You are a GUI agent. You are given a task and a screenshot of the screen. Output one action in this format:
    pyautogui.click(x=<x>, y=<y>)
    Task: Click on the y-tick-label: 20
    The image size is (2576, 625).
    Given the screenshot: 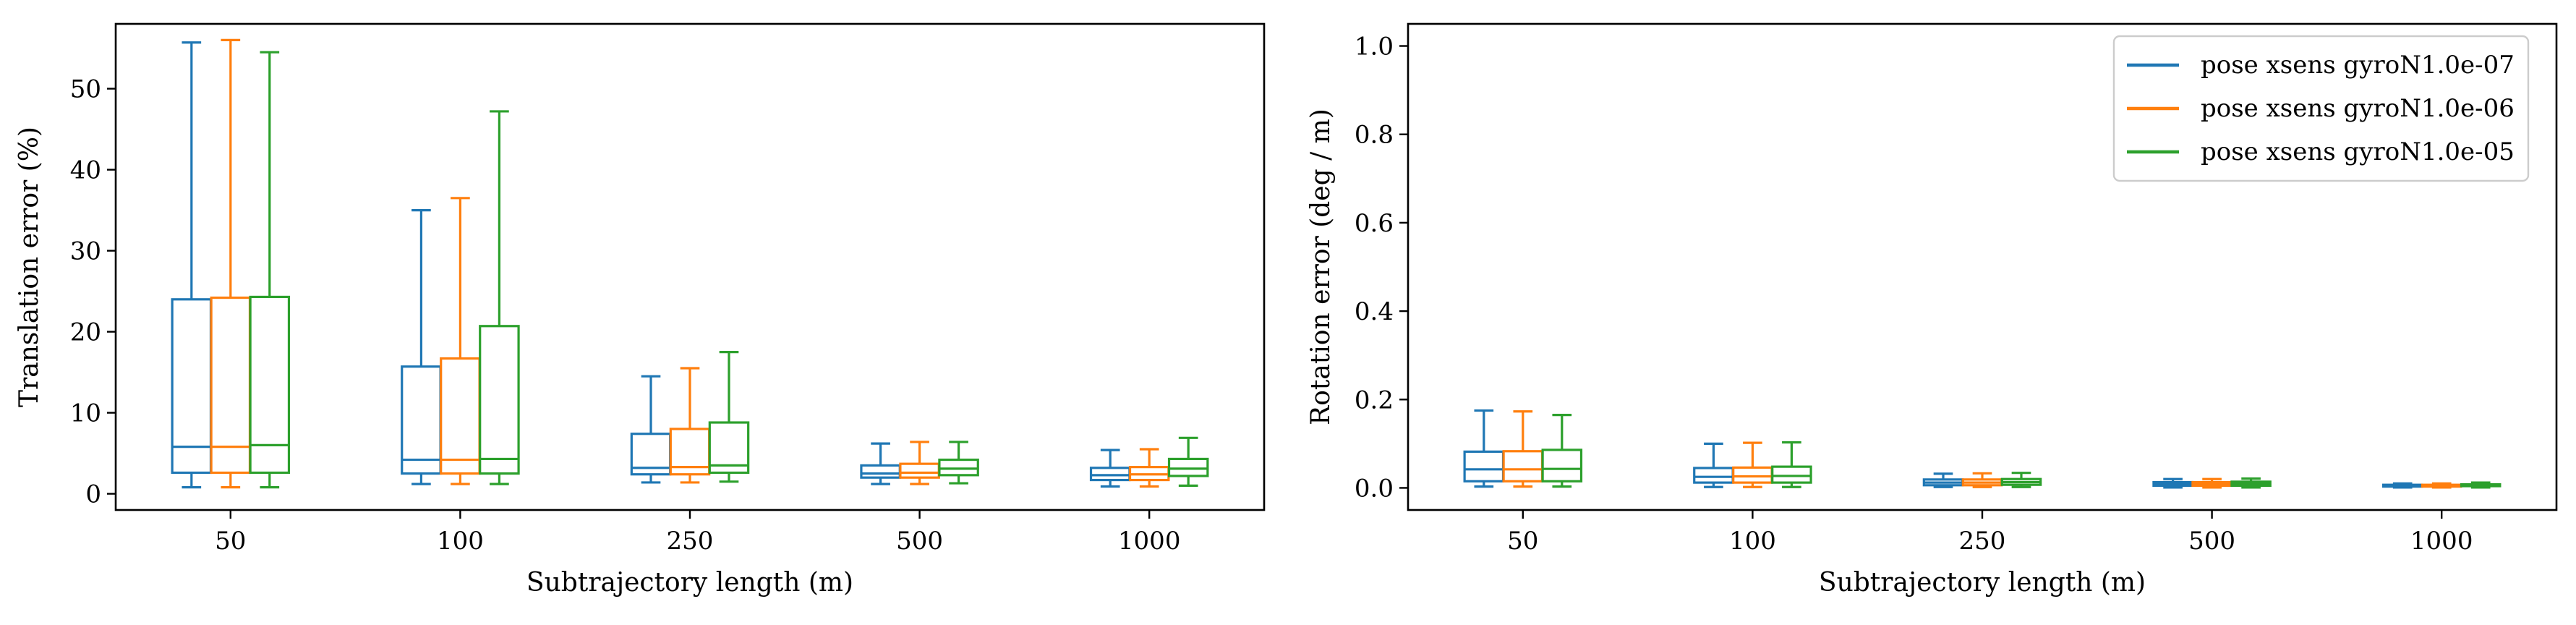 What is the action you would take?
    pyautogui.click(x=86, y=332)
    